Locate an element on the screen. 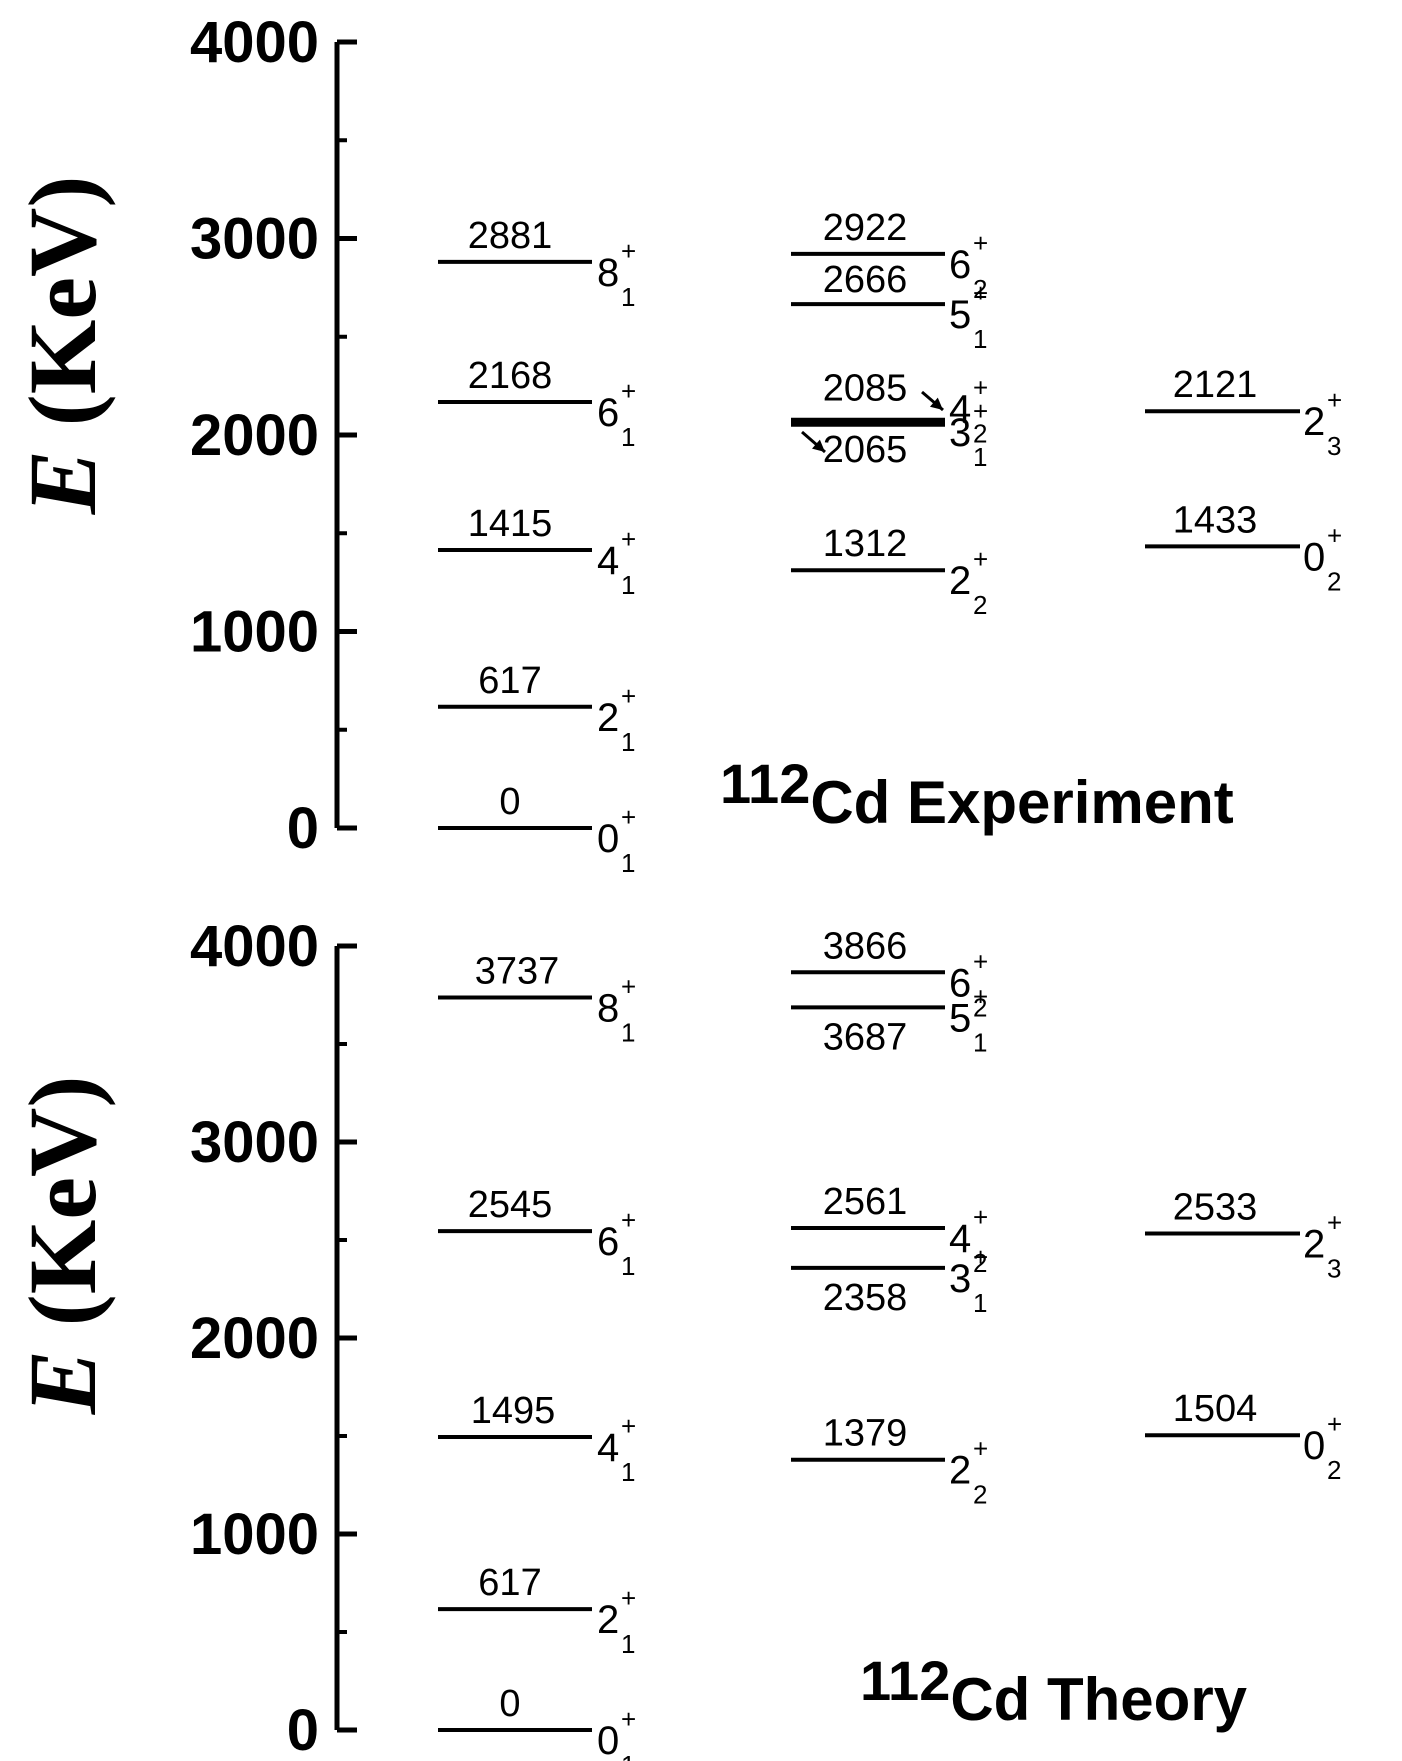 The image size is (1402, 1761). level-energy-label: 3866 is located at coordinates (865, 946).